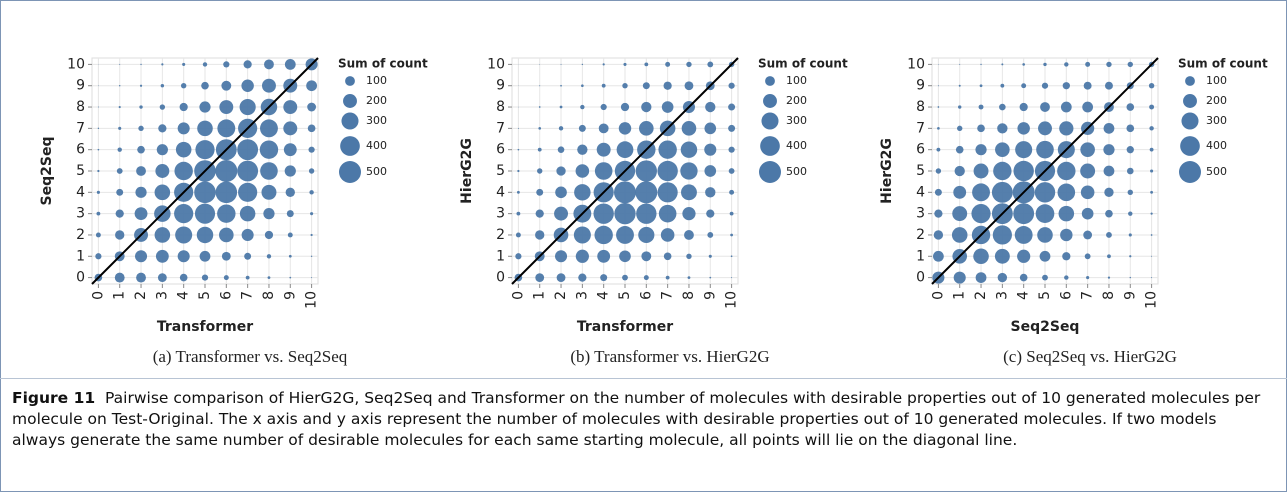 The image size is (1287, 492). Describe the element at coordinates (205, 171) in the screenshot. I see `diagonal-line` at that location.